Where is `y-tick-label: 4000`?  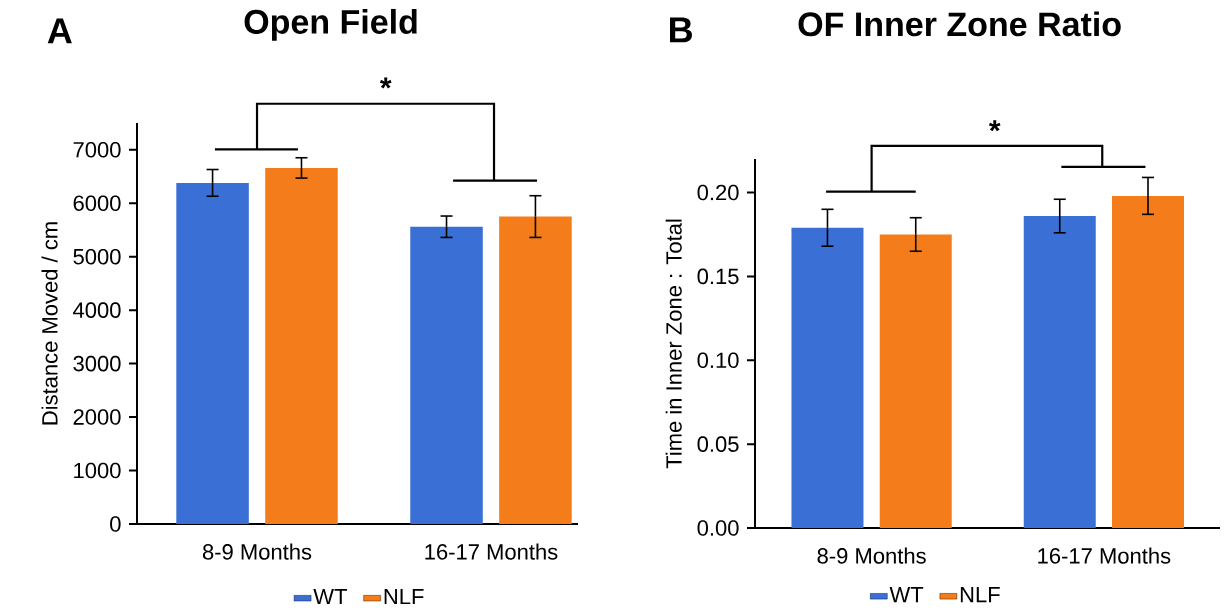 y-tick-label: 4000 is located at coordinates (97, 310).